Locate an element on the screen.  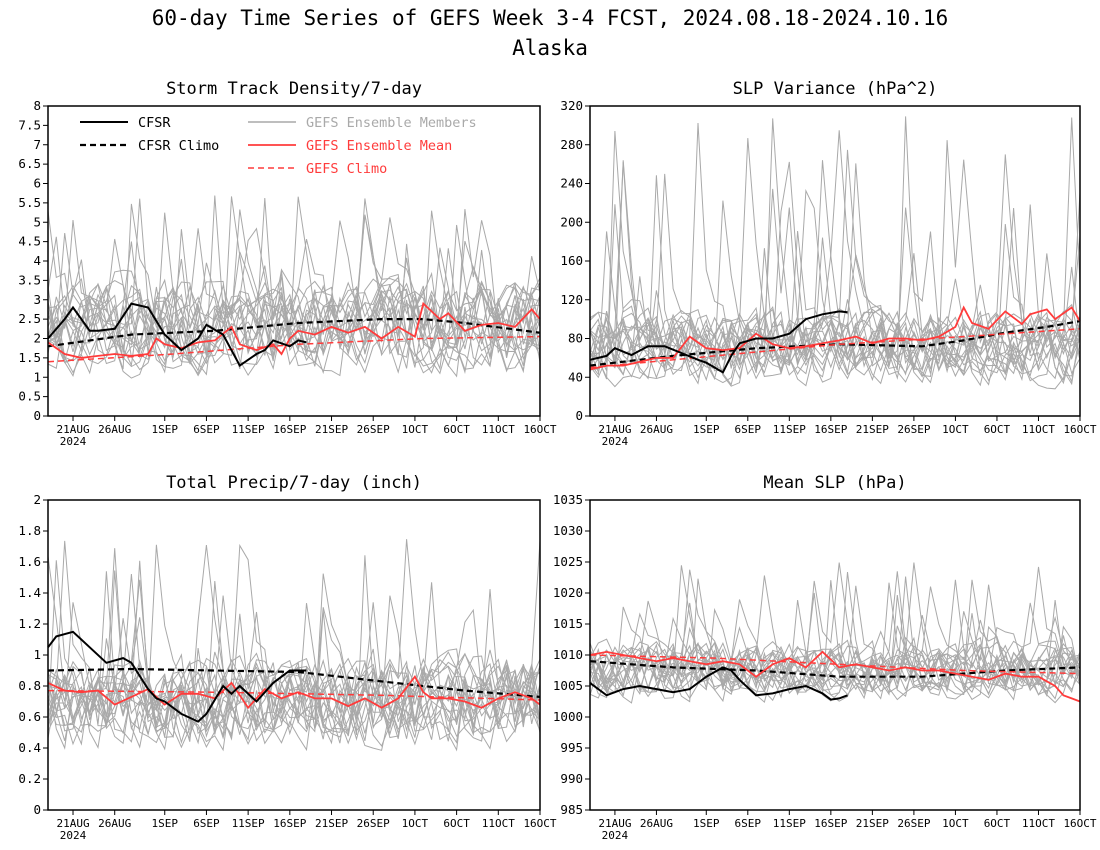
ensemble-members is located at coordinates (294, 287).